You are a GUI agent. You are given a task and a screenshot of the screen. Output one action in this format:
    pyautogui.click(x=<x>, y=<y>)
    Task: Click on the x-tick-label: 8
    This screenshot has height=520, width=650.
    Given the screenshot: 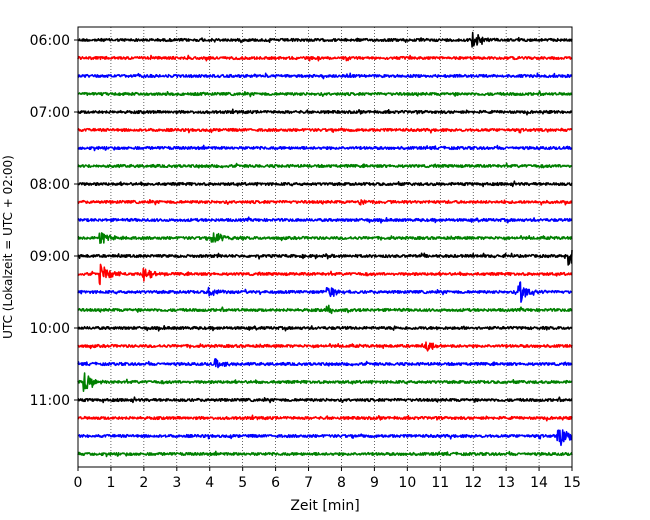 What is the action you would take?
    pyautogui.click(x=341, y=483)
    